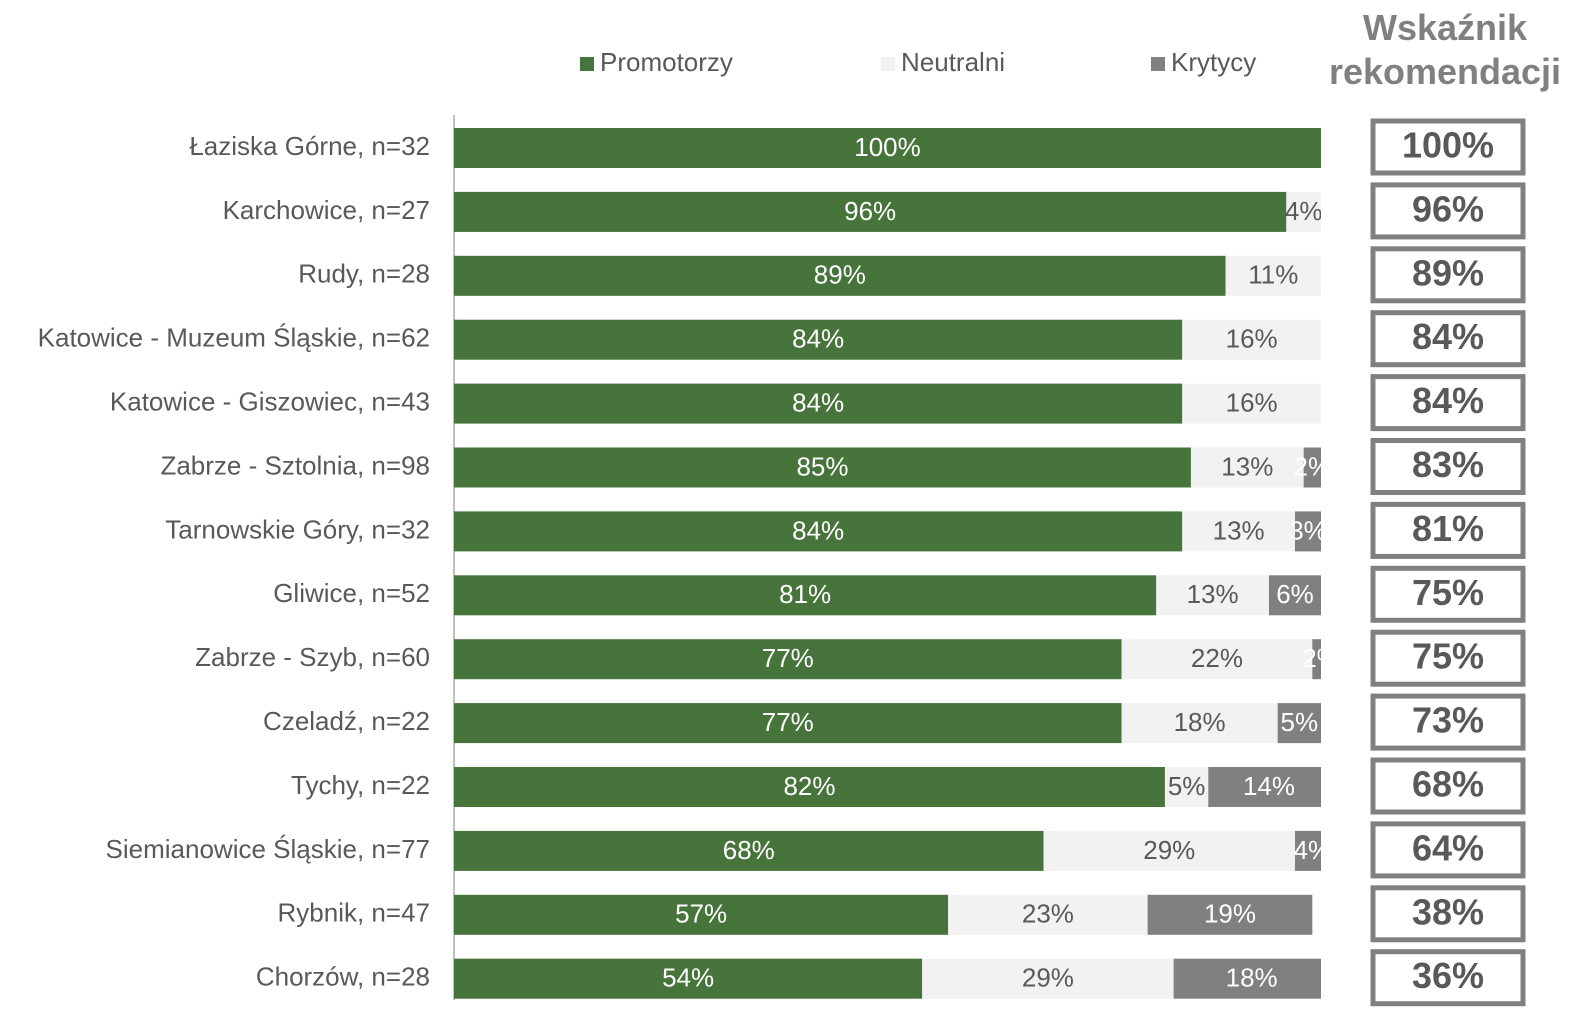 This screenshot has height=1013, width=1590. What do you see at coordinates (297, 529) in the screenshot?
I see `category-label: Tarnowskie Góry, n=32` at bounding box center [297, 529].